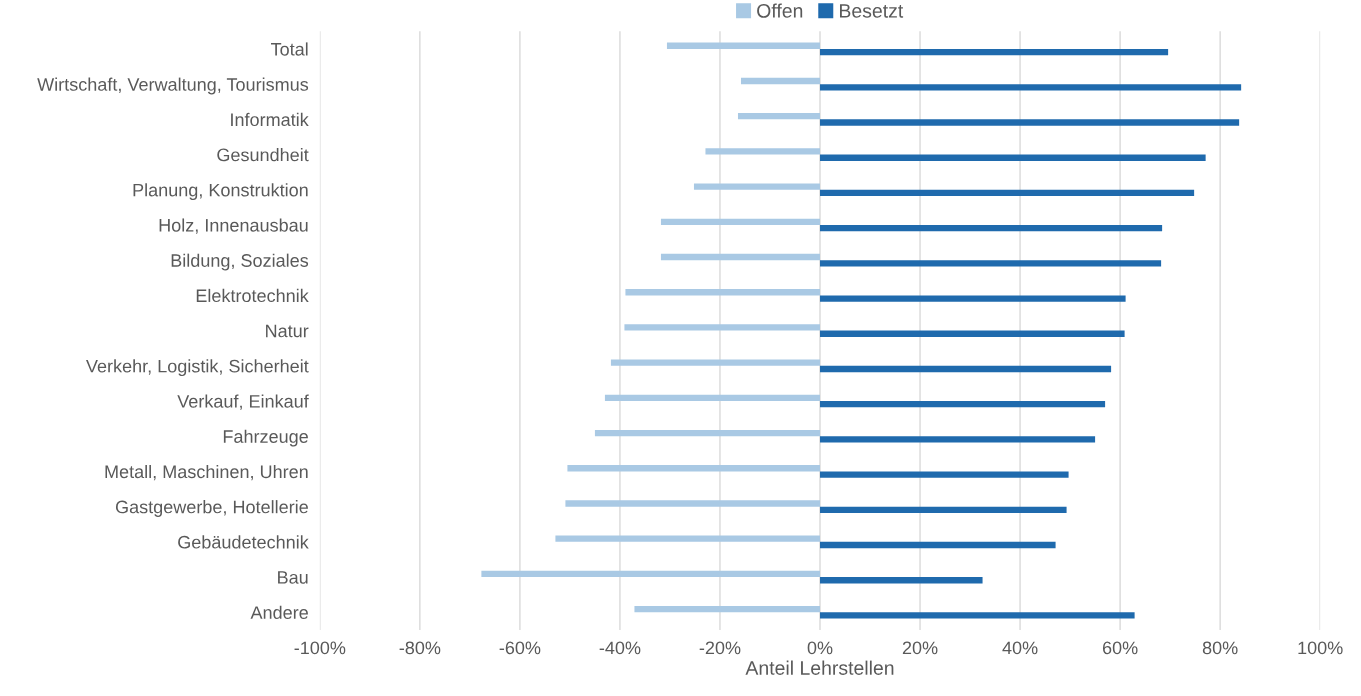  Describe the element at coordinates (293, 577) in the screenshot. I see `y-tick-label: Bau` at that location.